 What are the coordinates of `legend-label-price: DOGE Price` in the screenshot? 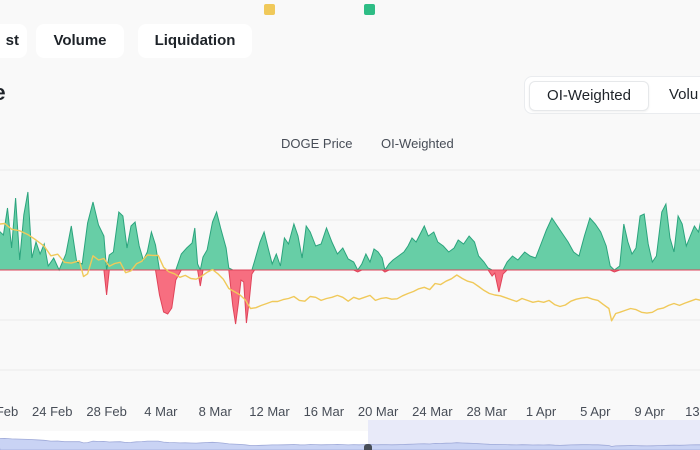 It's located at (317, 143).